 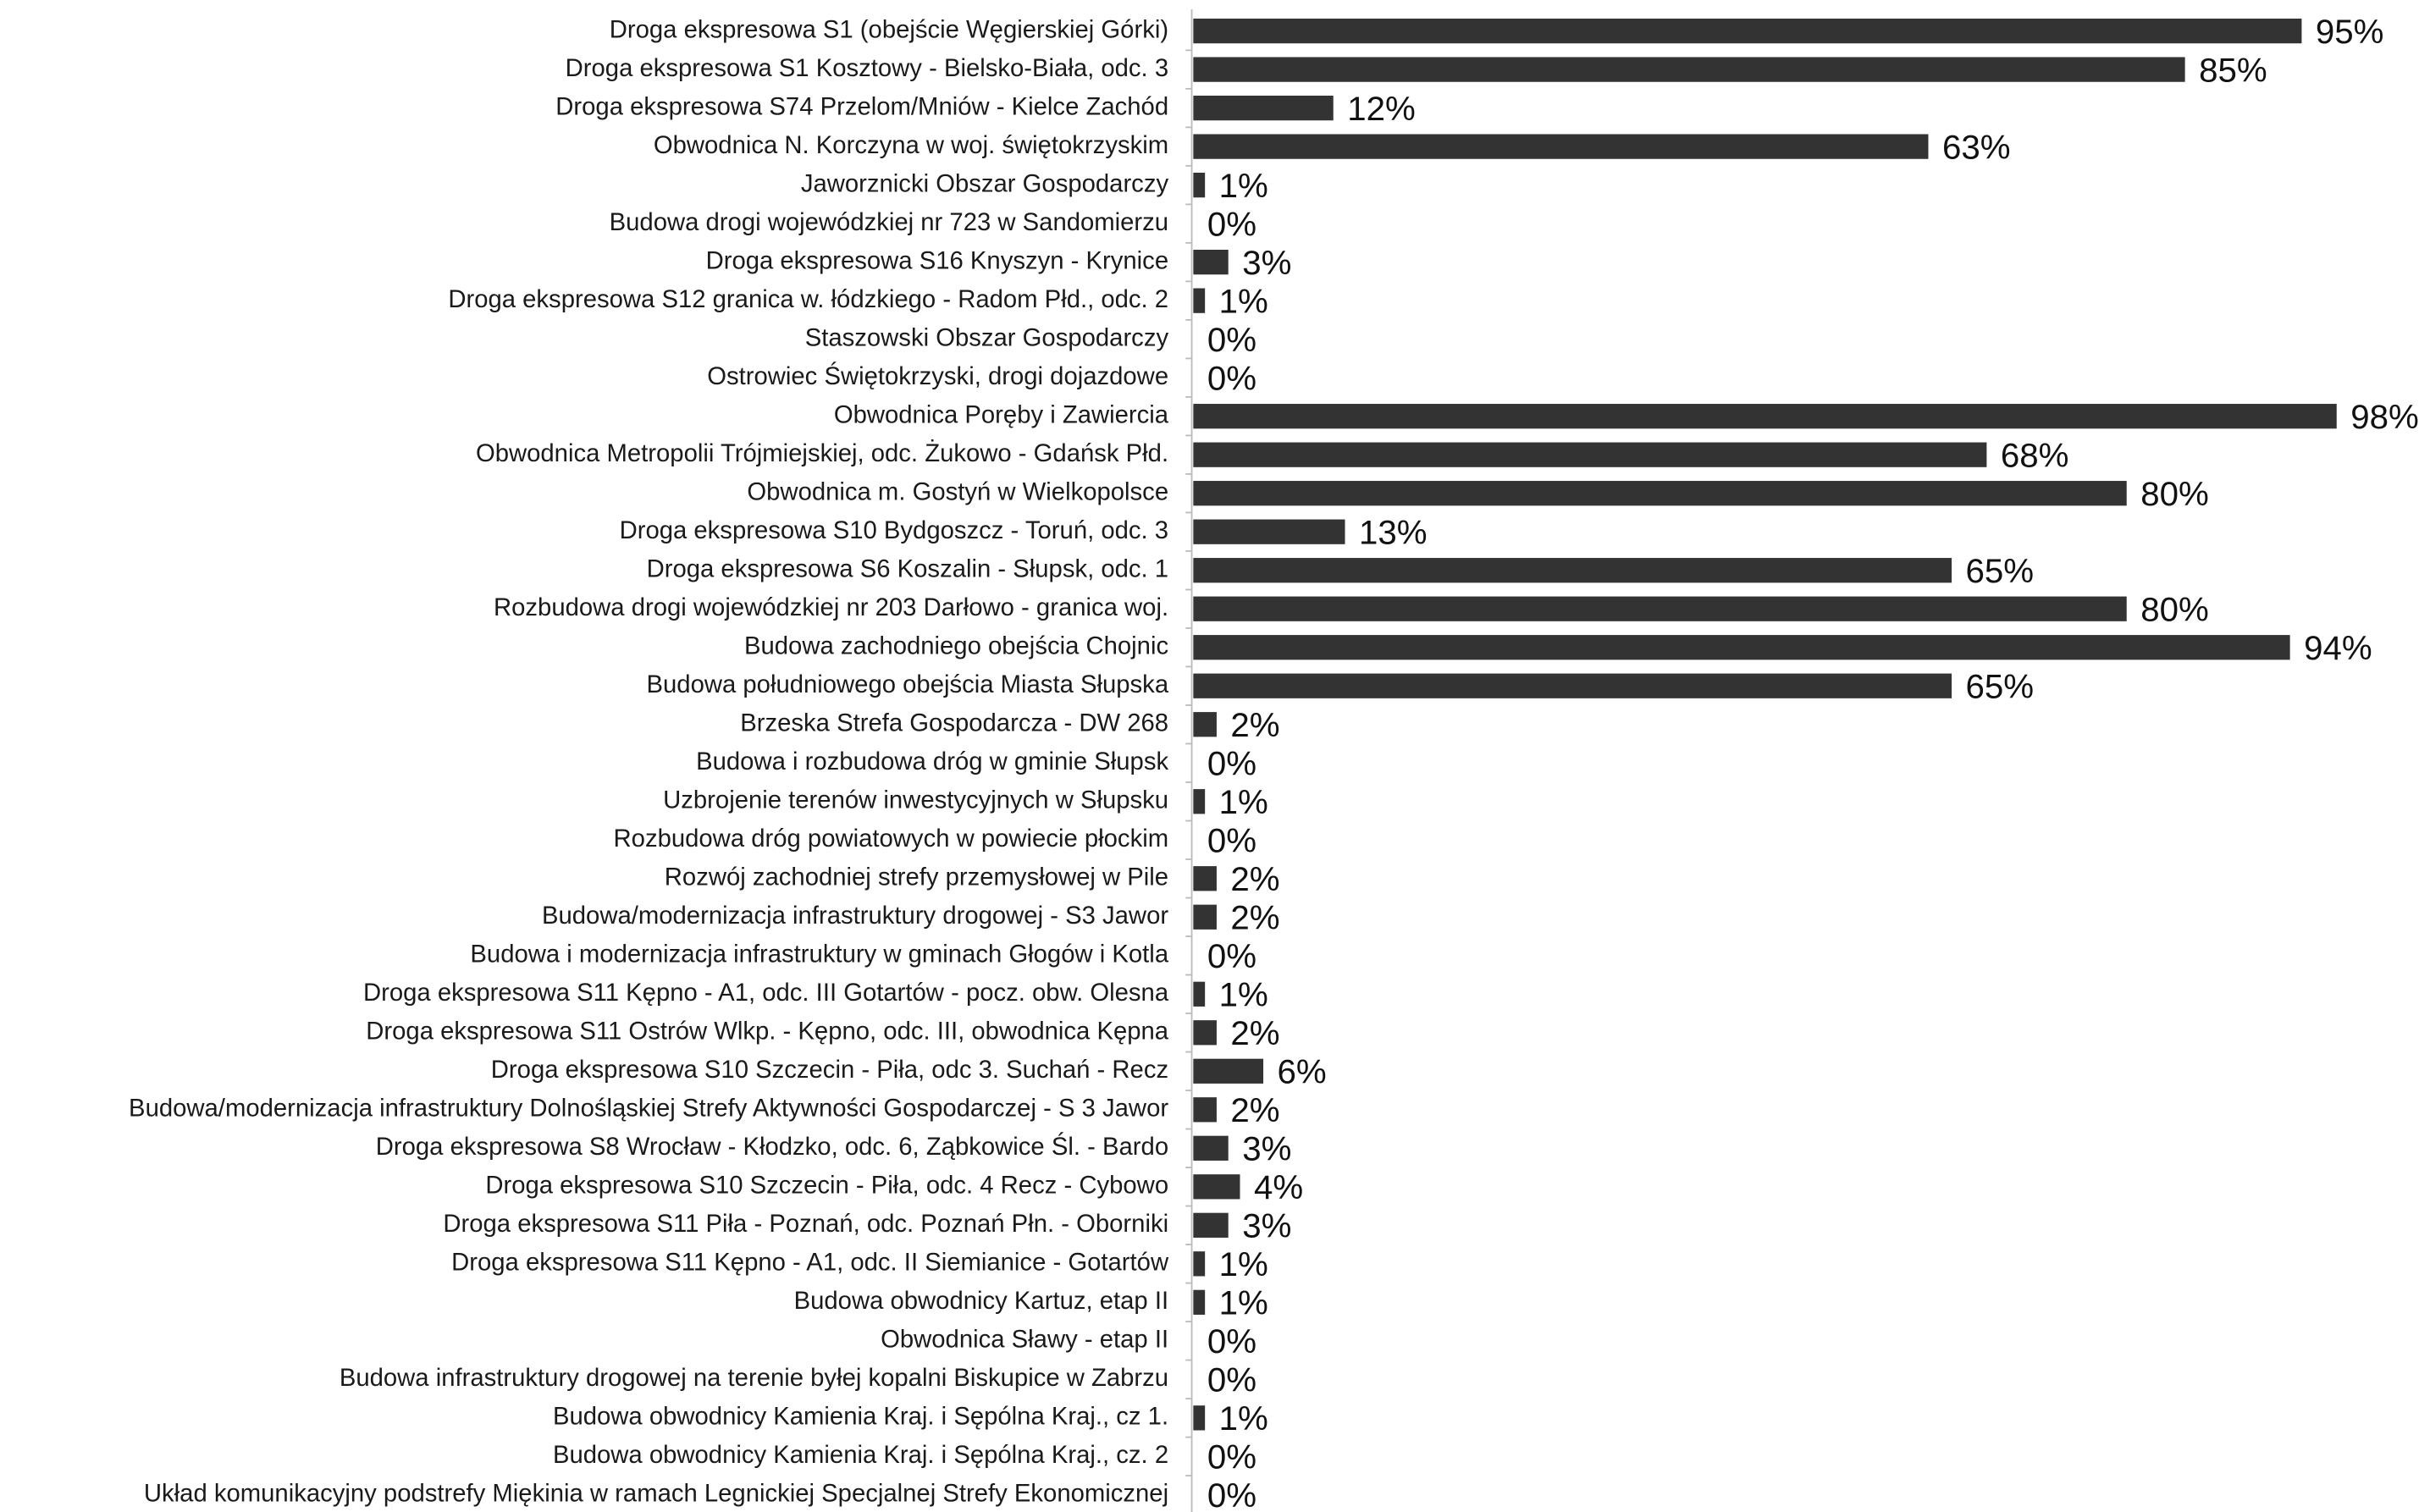 What do you see at coordinates (1001, 414) in the screenshot?
I see `category-label: Obwodnica Poręby i Zawiercia` at bounding box center [1001, 414].